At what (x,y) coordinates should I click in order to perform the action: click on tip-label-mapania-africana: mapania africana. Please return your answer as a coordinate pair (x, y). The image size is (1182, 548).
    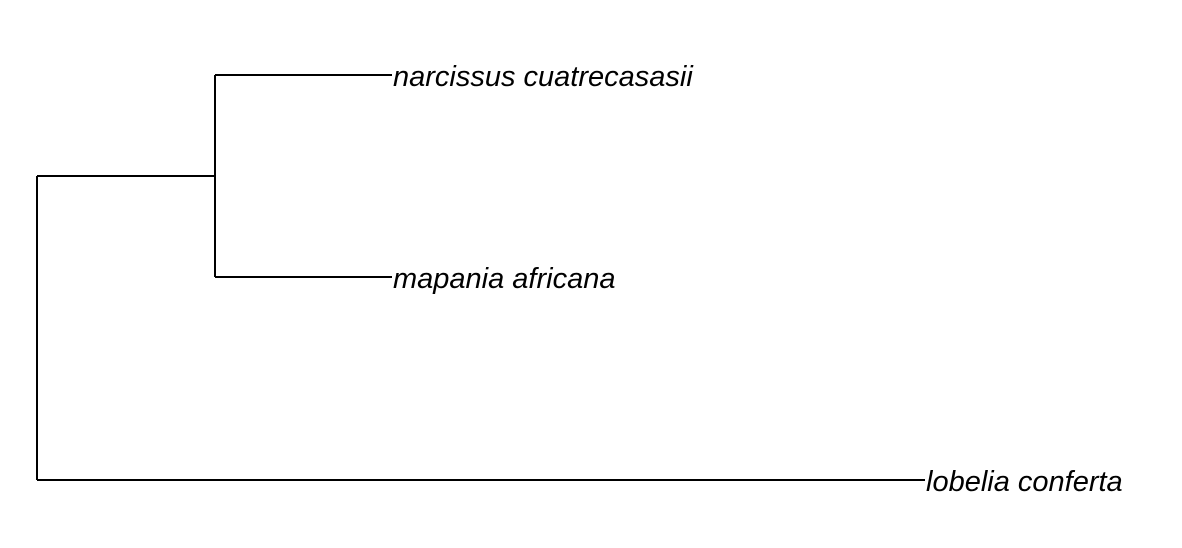
    Looking at the image, I should click on (504, 279).